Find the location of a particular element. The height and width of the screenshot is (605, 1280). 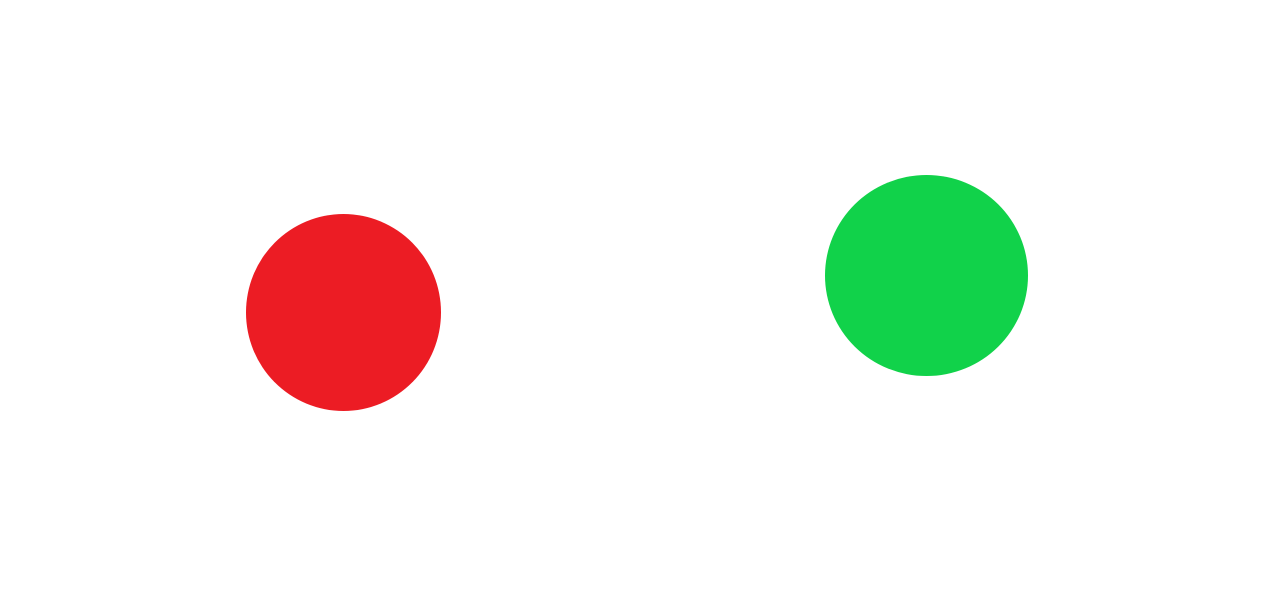

red-circle is located at coordinates (343, 312).